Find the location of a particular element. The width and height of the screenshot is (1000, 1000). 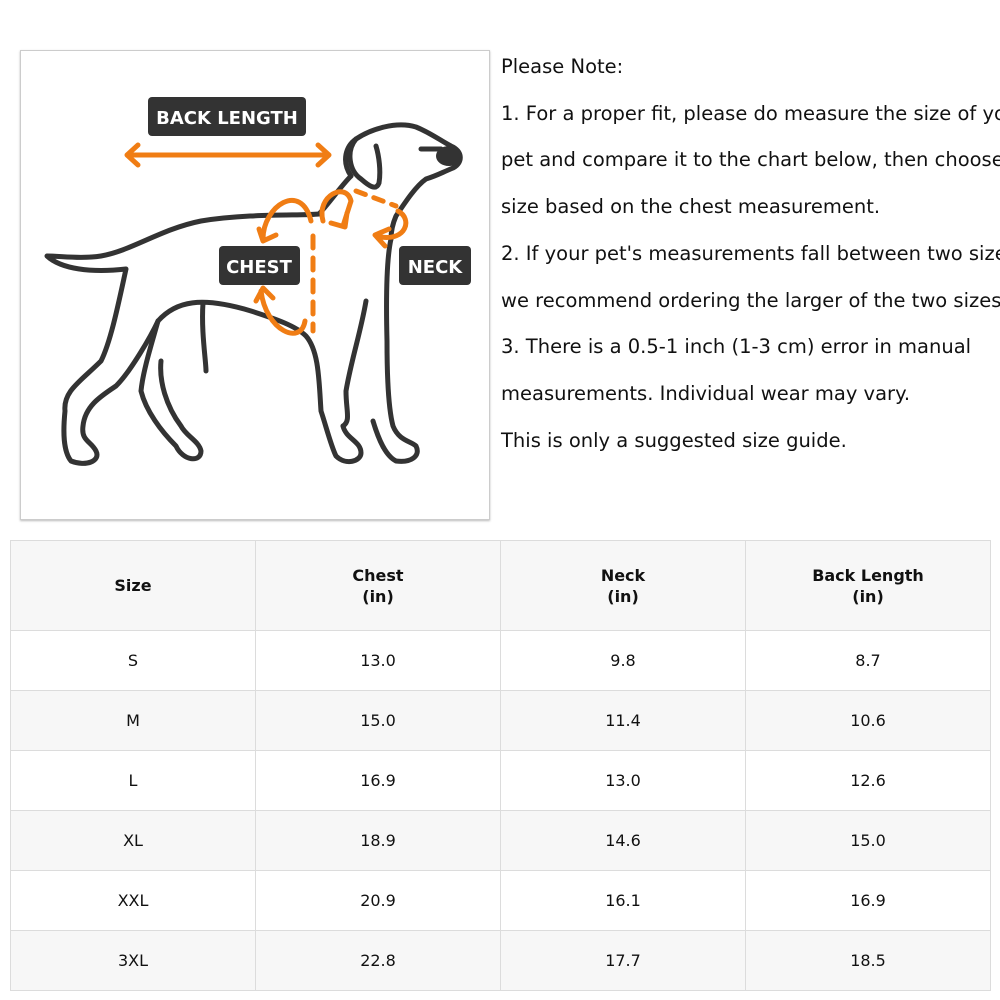

header-neck: Neck (in) is located at coordinates (623, 585).